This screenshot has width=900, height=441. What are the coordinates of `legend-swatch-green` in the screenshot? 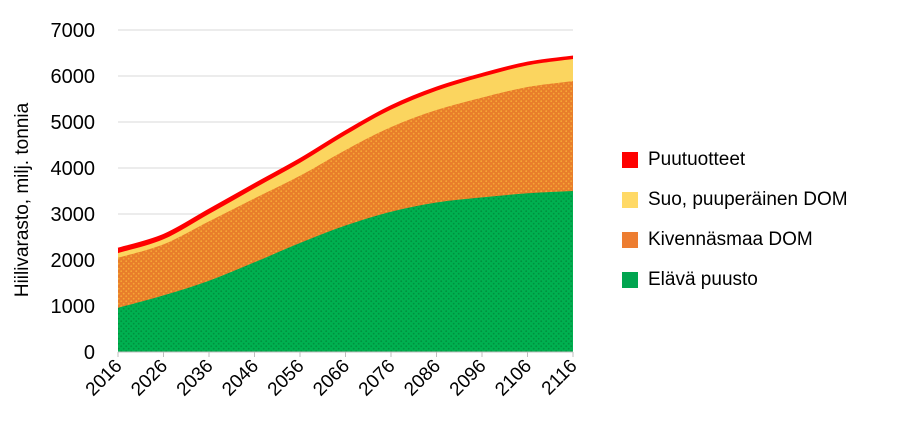 It's located at (630, 280).